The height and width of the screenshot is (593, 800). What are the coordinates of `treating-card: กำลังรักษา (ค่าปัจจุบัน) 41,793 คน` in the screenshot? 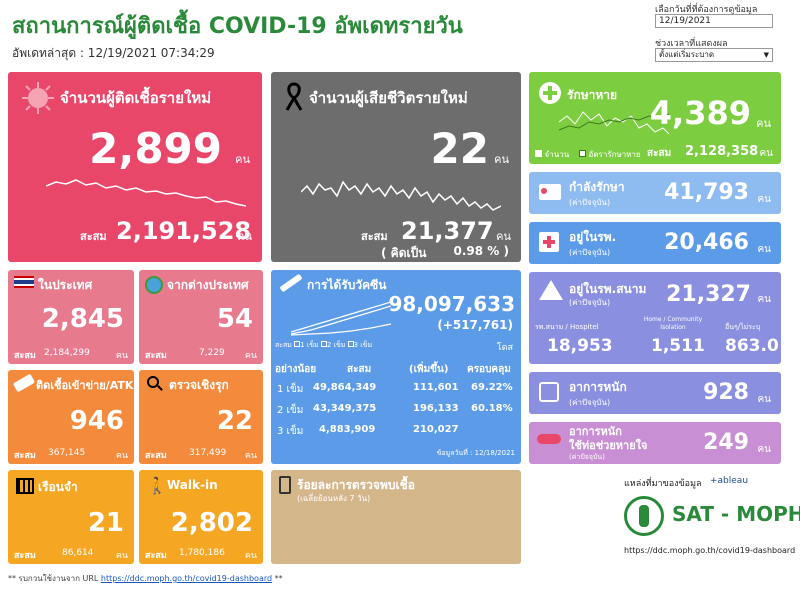 It's located at (655, 193).